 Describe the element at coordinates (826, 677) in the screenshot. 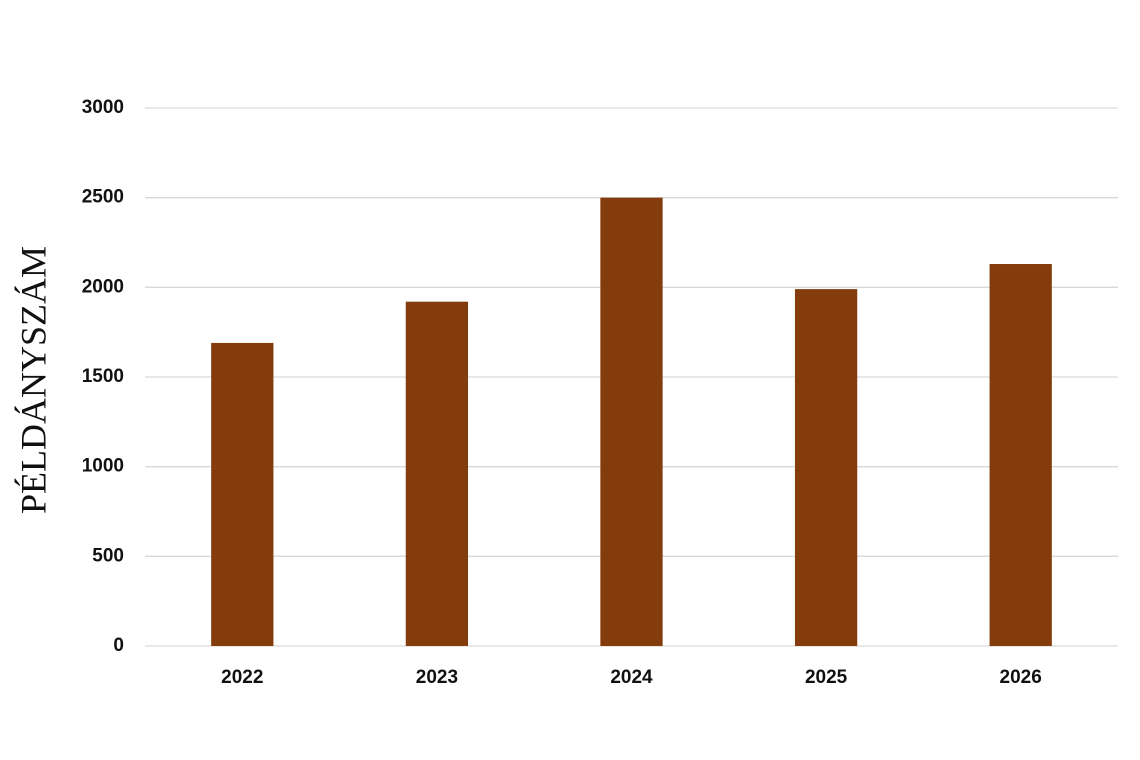

I see `x-tick-label: 2025` at that location.